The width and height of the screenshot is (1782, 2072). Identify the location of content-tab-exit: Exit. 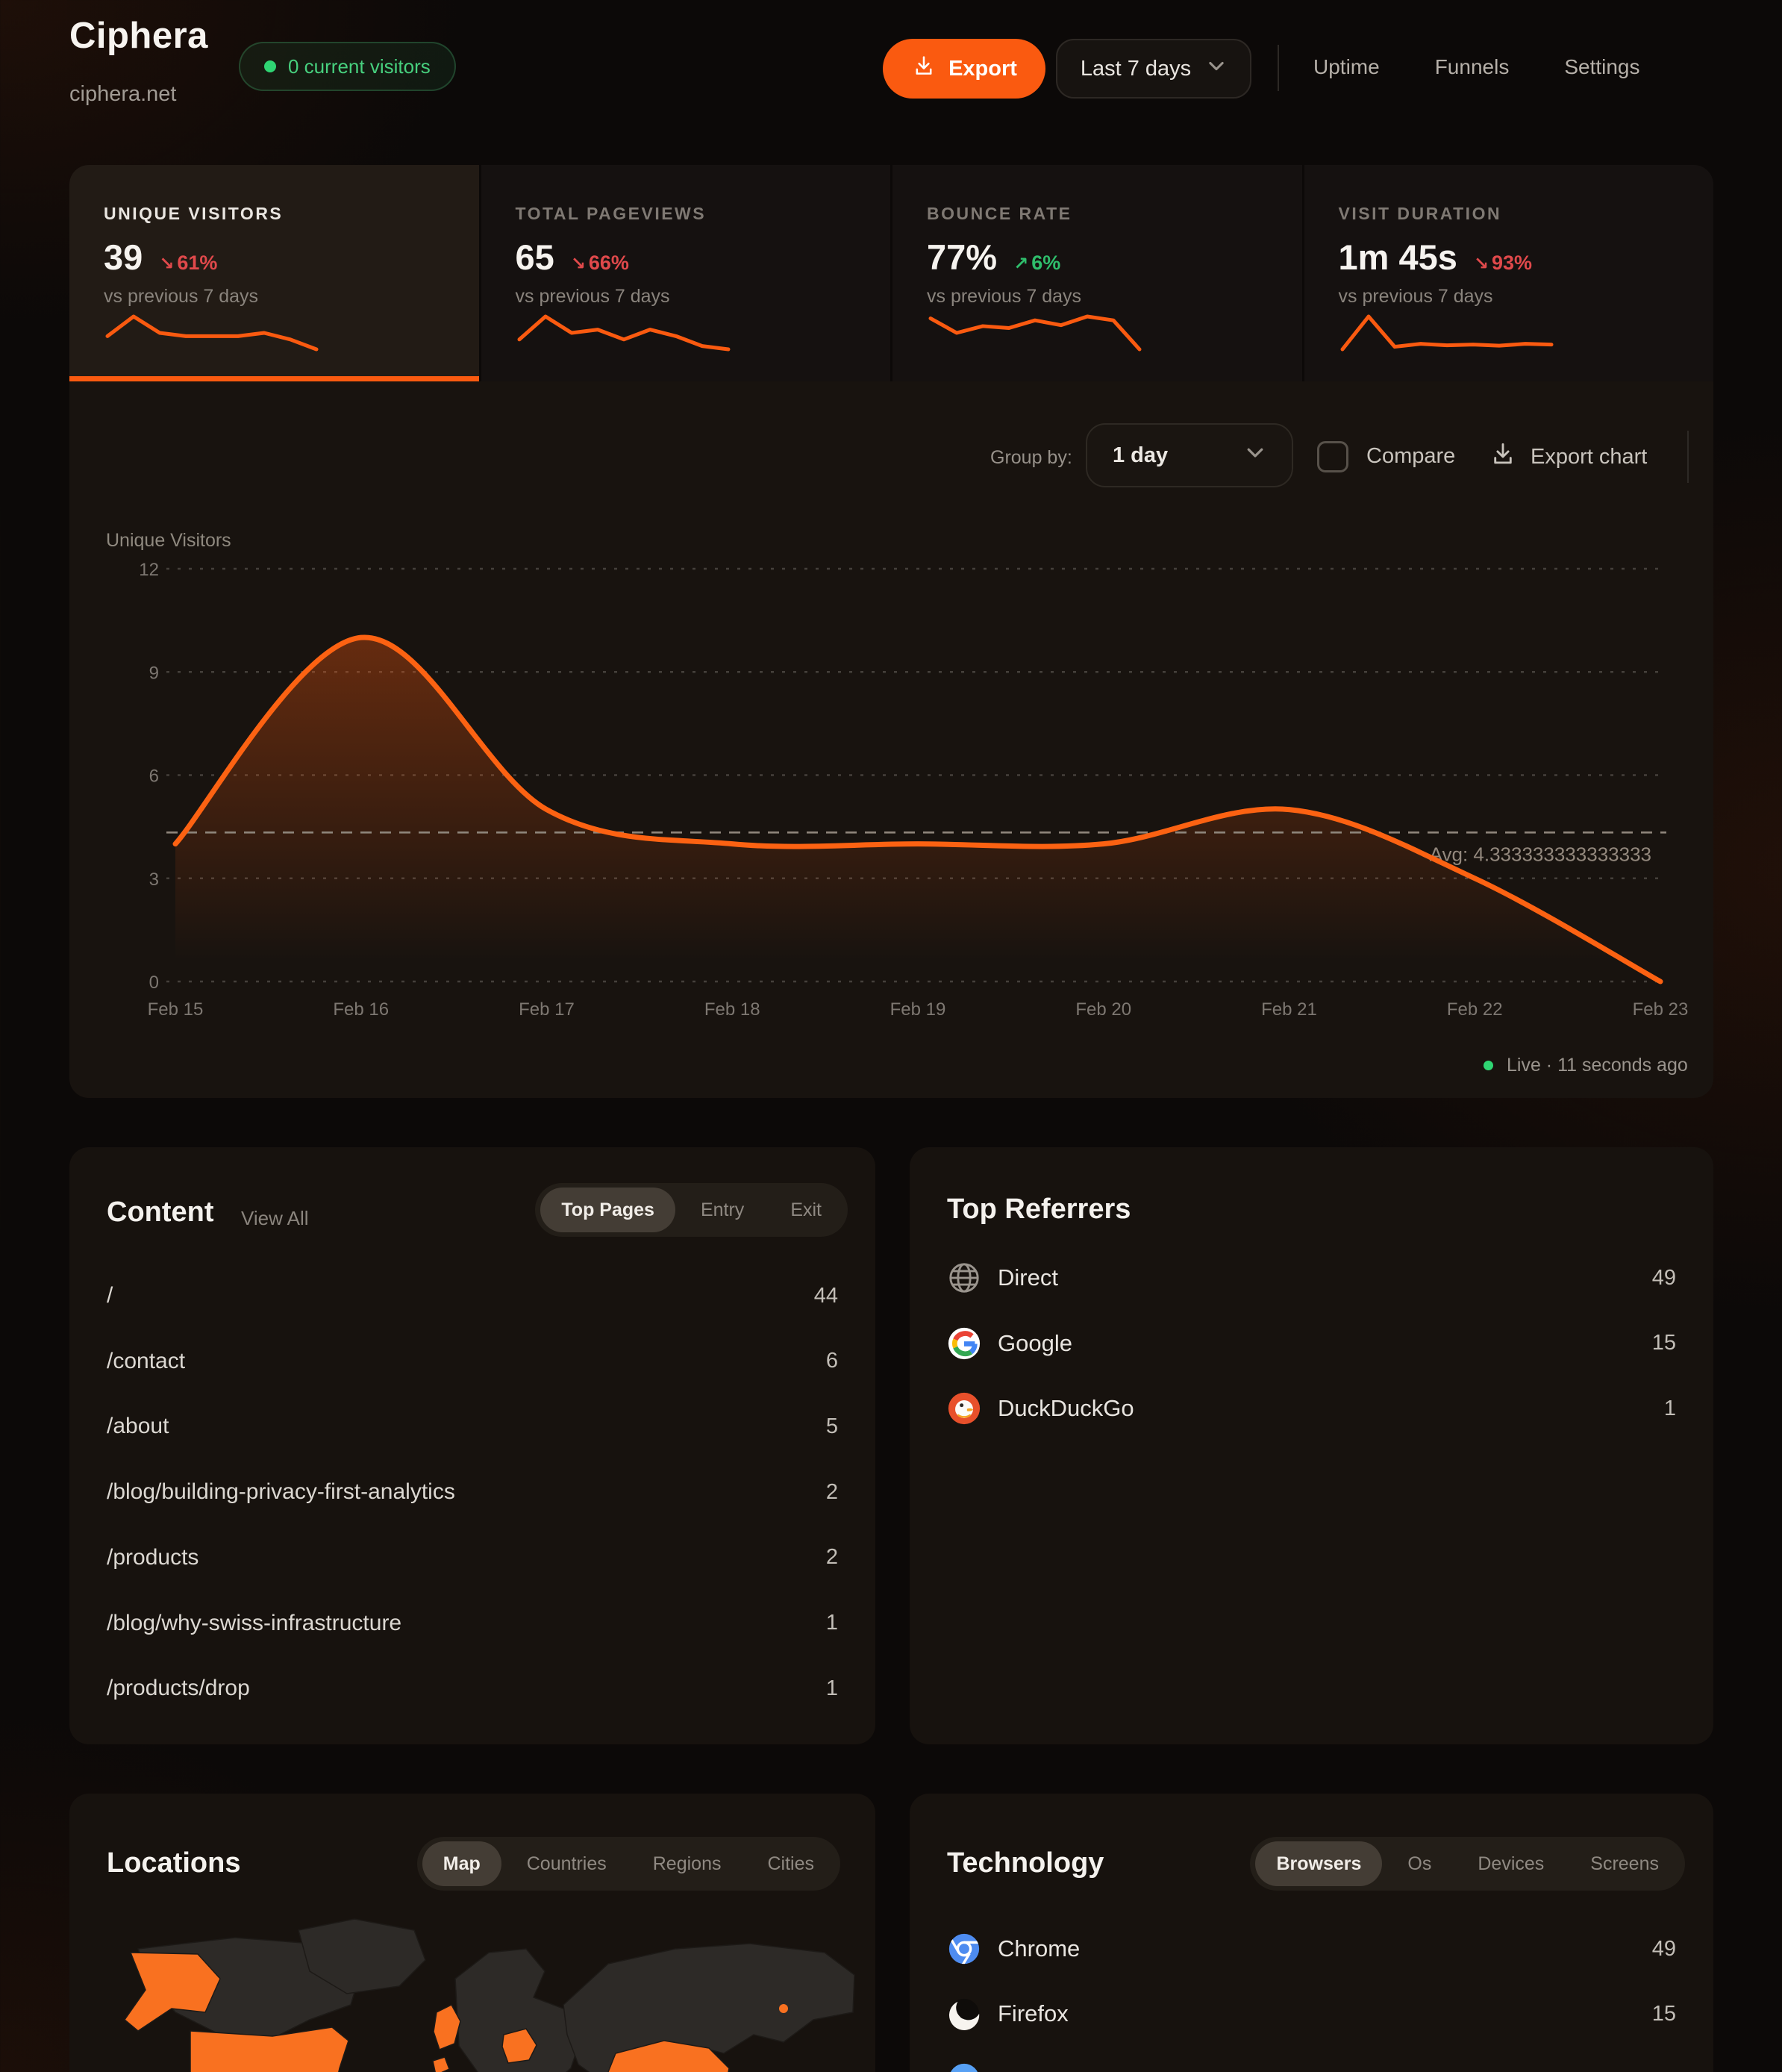
(806, 1209).